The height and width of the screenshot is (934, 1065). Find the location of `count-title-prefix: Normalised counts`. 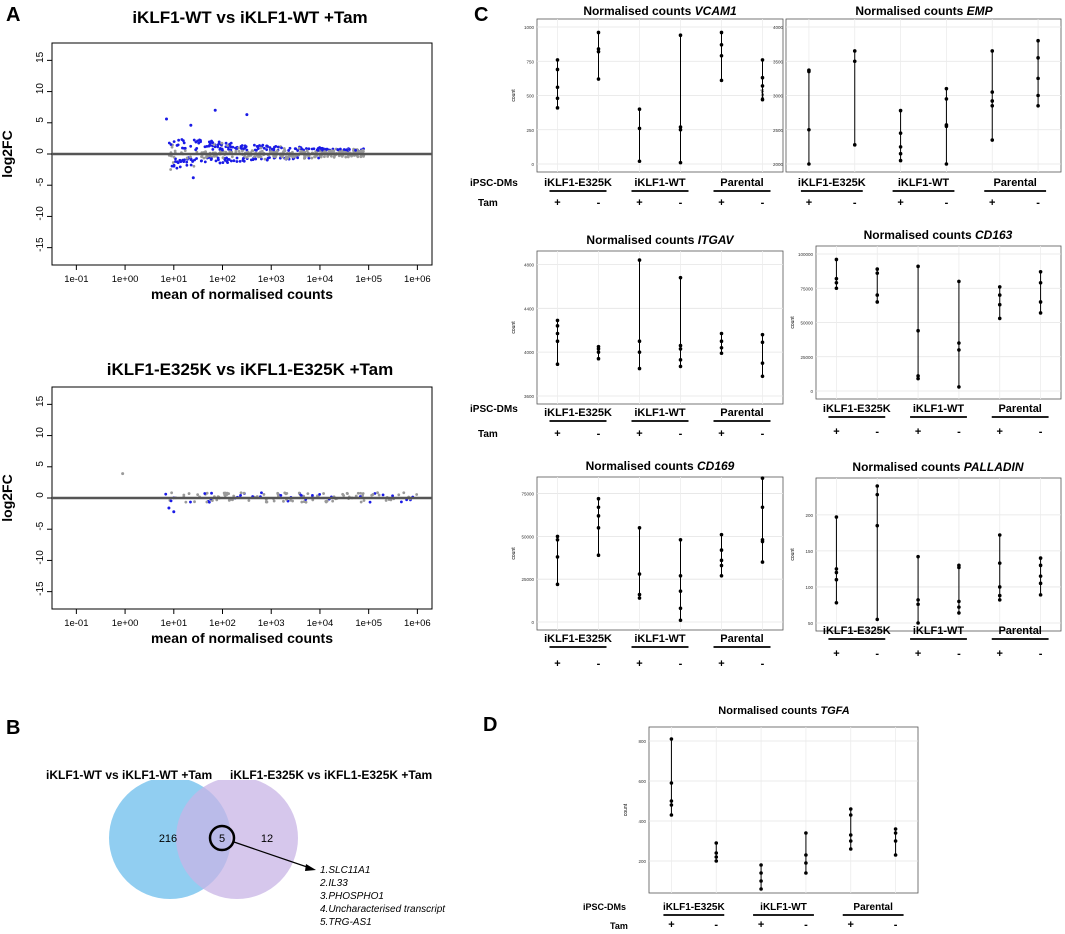

count-title-prefix: Normalised counts is located at coordinates (639, 11).